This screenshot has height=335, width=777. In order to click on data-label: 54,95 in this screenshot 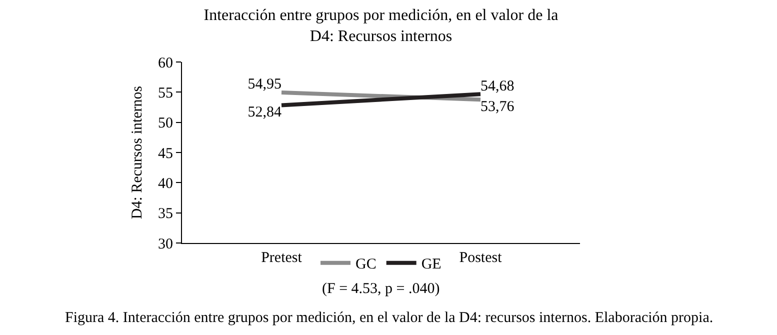, I will do `click(265, 84)`.